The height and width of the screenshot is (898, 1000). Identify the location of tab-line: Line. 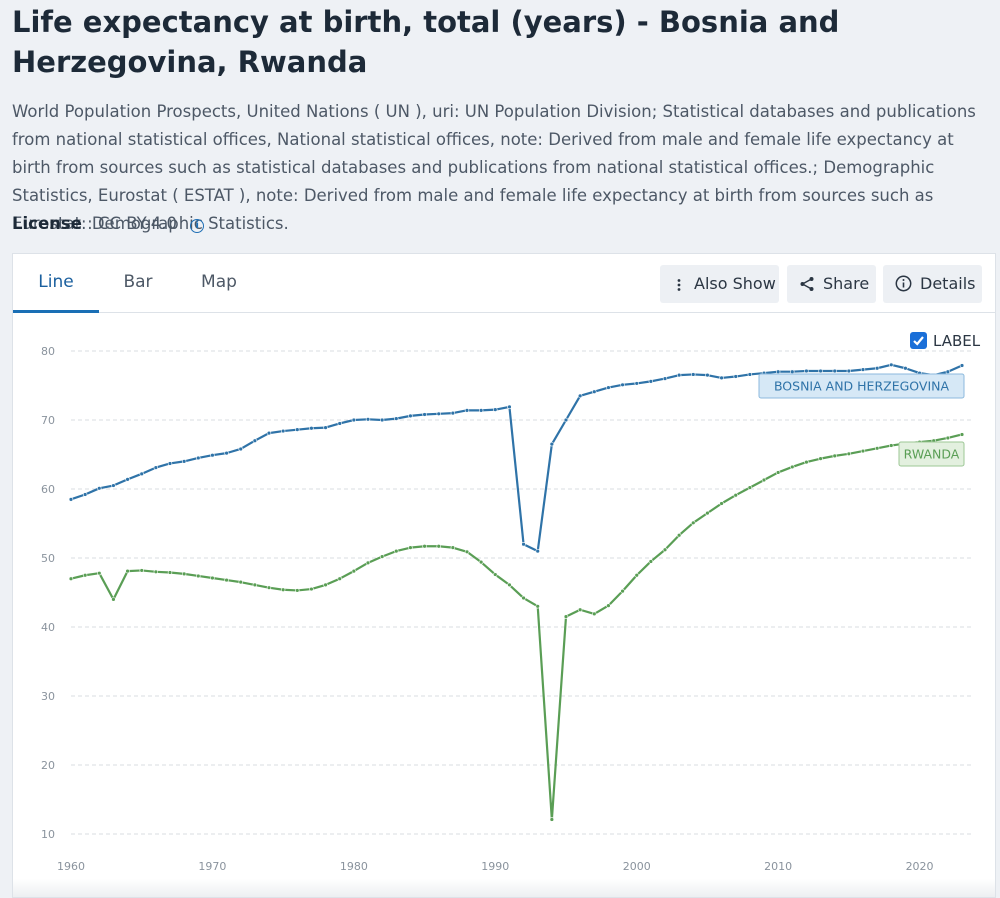
(56, 283).